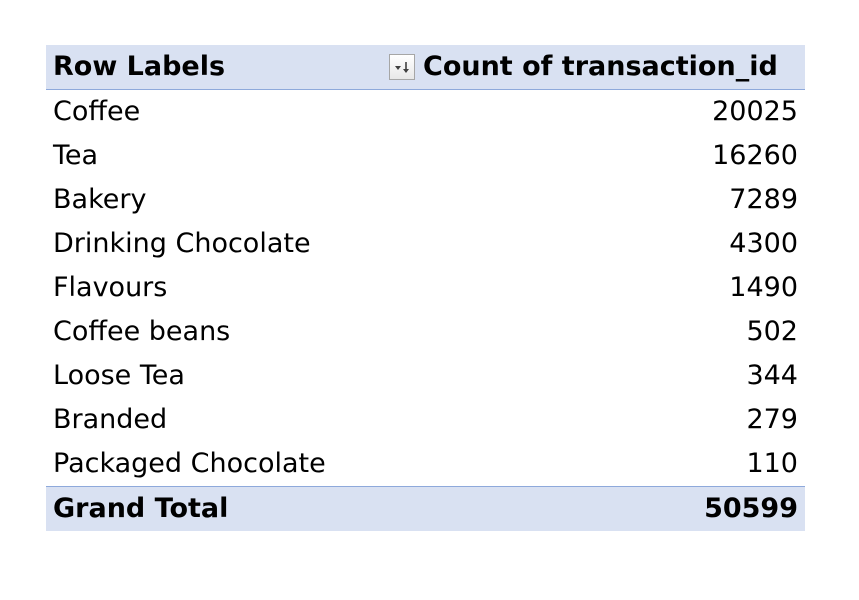  What do you see at coordinates (425, 376) in the screenshot?
I see `table-row: Loose Tea 344` at bounding box center [425, 376].